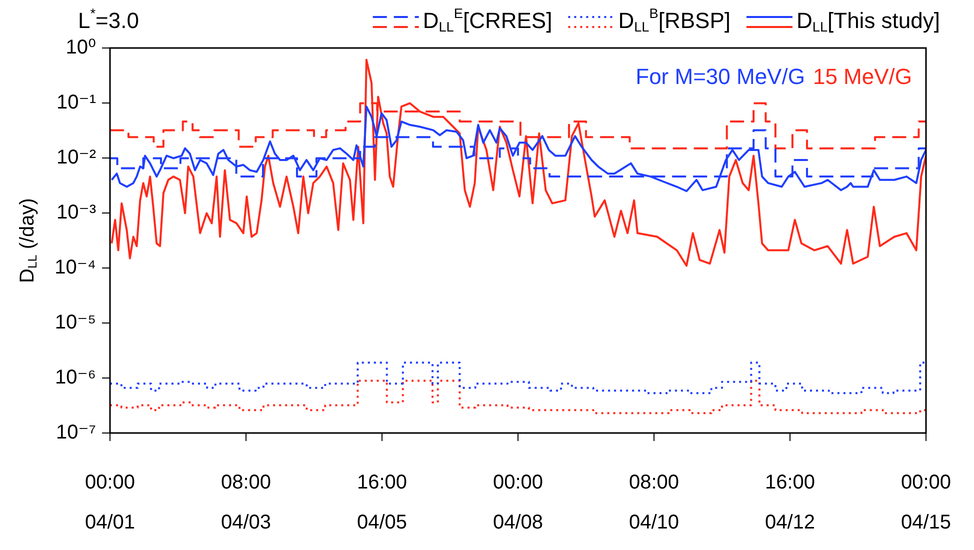 This screenshot has width=974, height=550. Describe the element at coordinates (720, 77) in the screenshot. I see `annotation: For M=30 MeV/G` at that location.